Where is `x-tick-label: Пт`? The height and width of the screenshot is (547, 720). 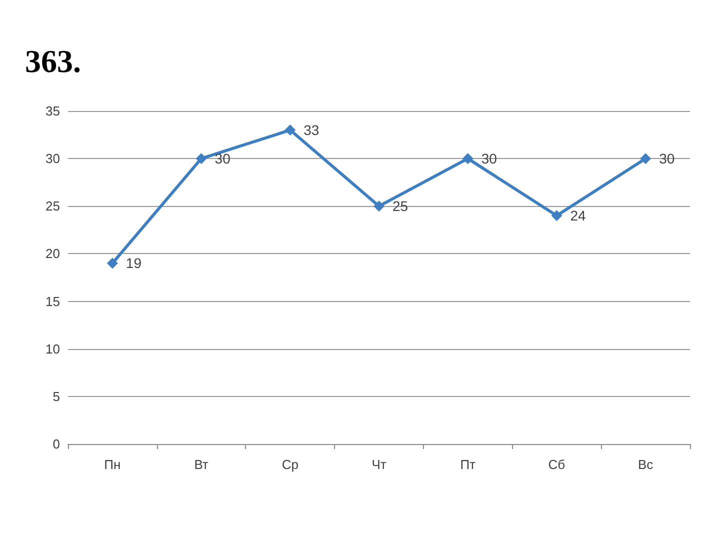
x-tick-label: Пт is located at coordinates (468, 464).